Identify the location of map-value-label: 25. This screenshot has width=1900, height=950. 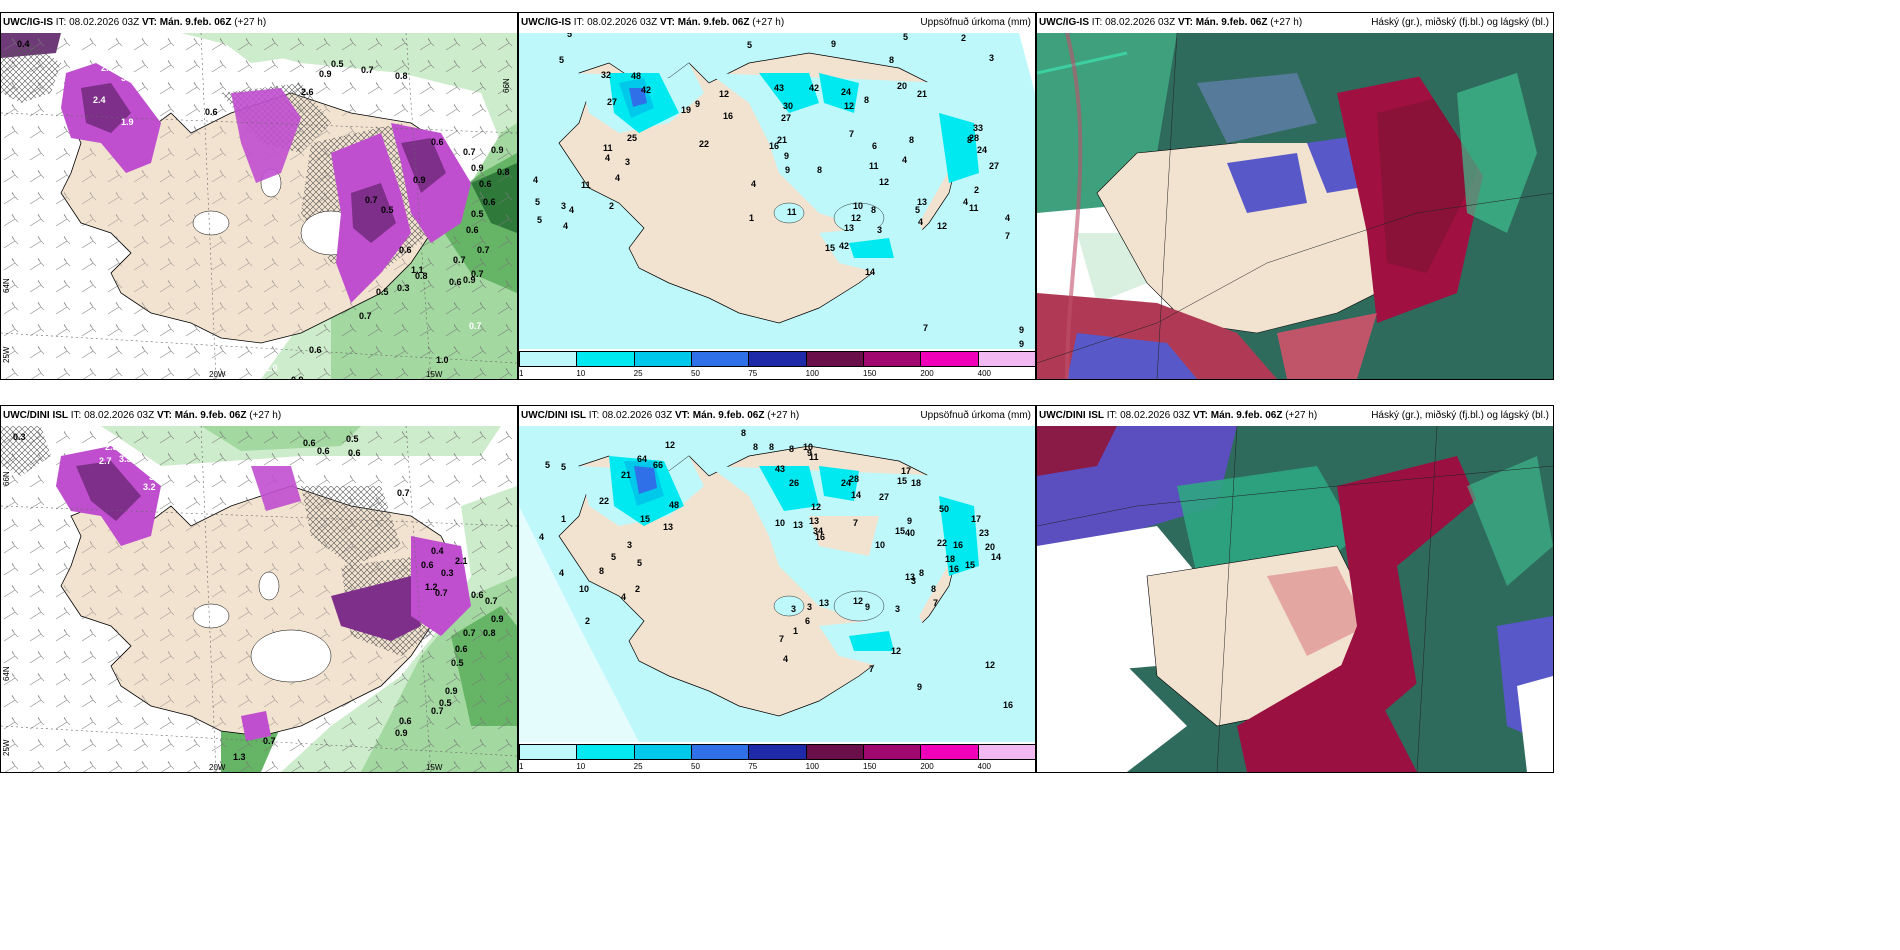
(632, 138).